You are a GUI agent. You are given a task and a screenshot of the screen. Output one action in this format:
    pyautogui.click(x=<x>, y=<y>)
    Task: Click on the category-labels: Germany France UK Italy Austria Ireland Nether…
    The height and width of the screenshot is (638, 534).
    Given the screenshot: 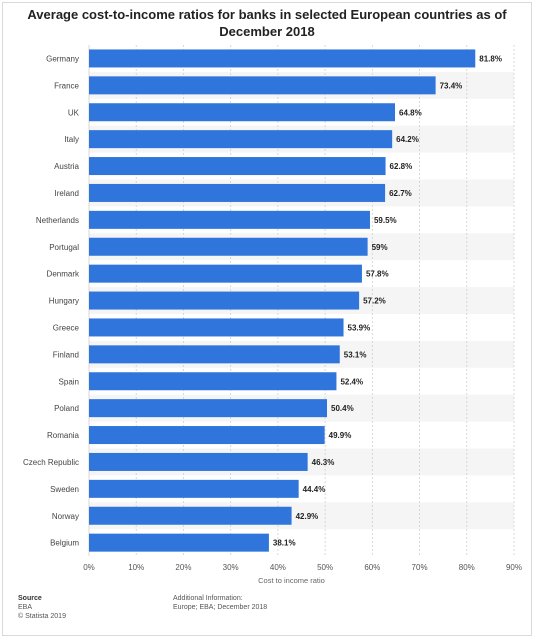 What is the action you would take?
    pyautogui.click(x=51, y=300)
    